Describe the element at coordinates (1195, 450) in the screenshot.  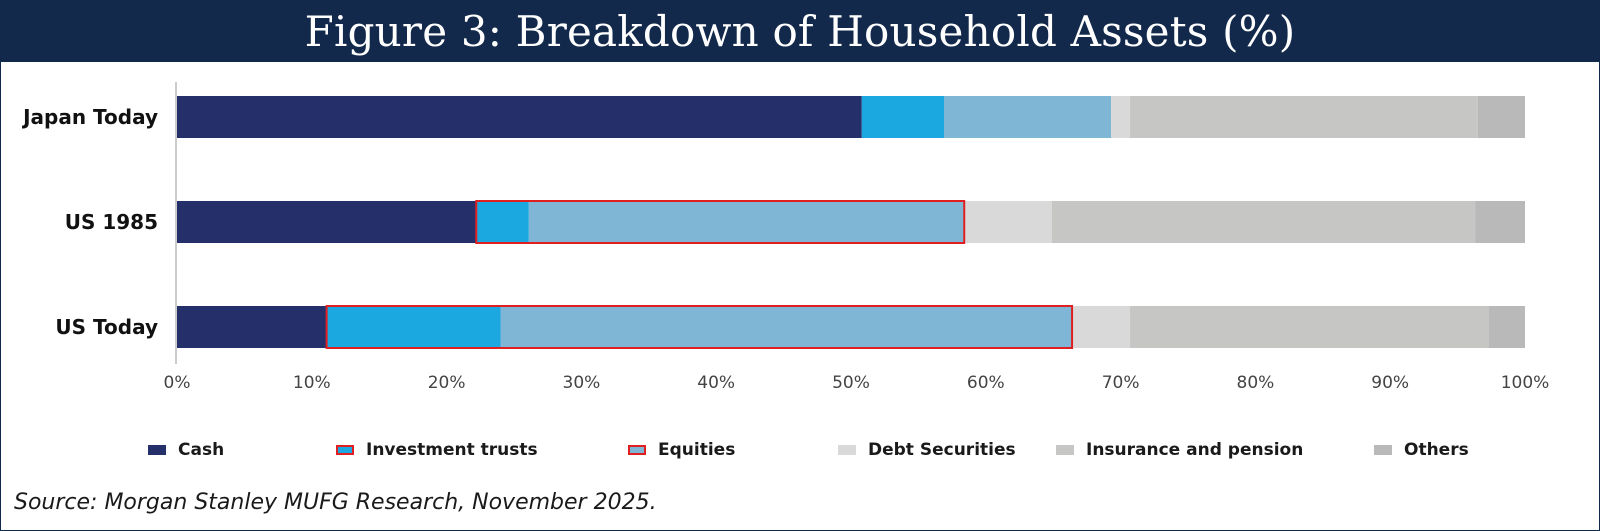
I see `legend-label: Insurance and pension` at that location.